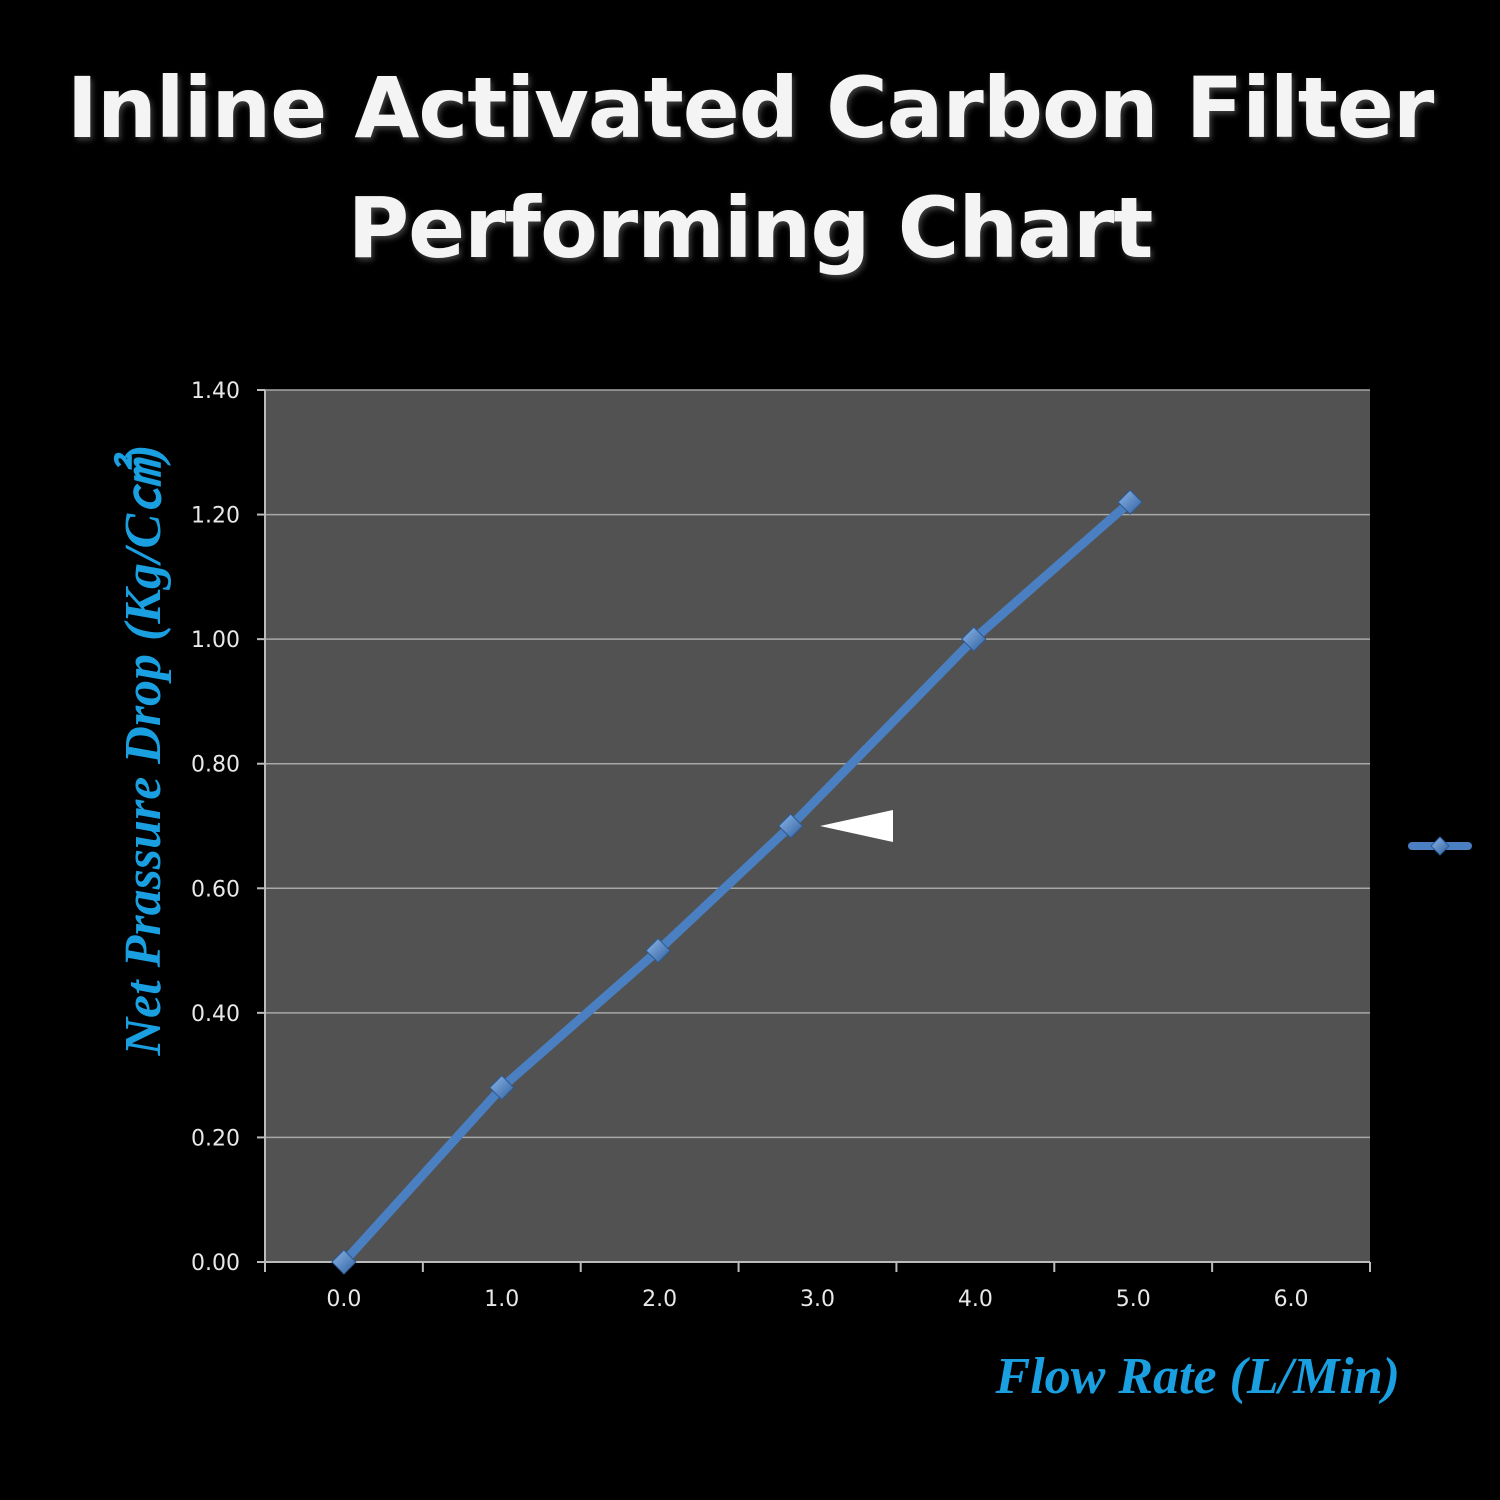  I want to click on x-tick-label: 2.0, so click(659, 1299).